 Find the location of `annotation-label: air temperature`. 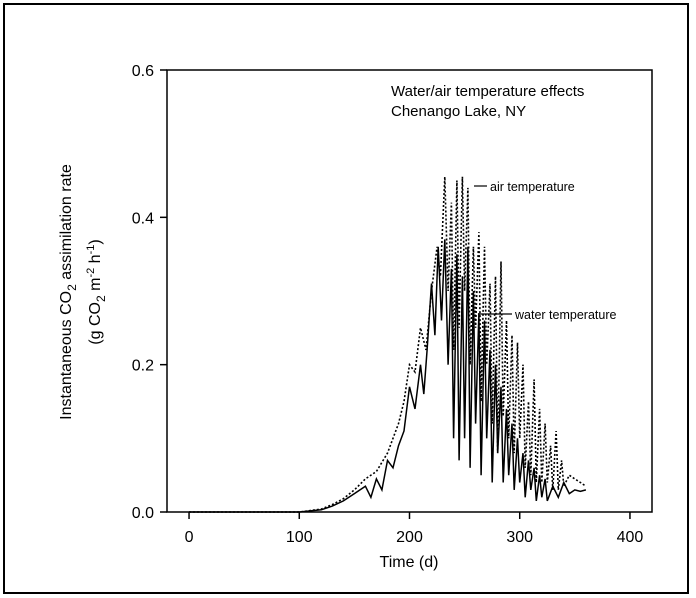

annotation-label: air temperature is located at coordinates (532, 187).